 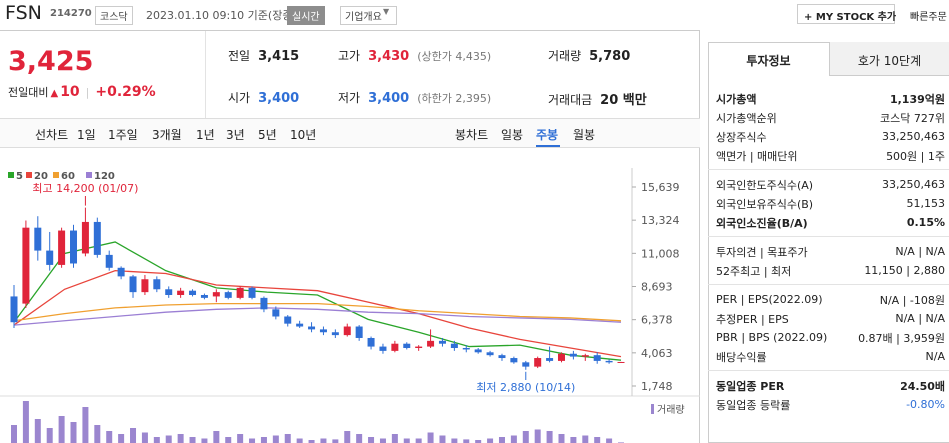 What do you see at coordinates (584, 135) in the screenshot?
I see `candle-tab: 월봉` at bounding box center [584, 135].